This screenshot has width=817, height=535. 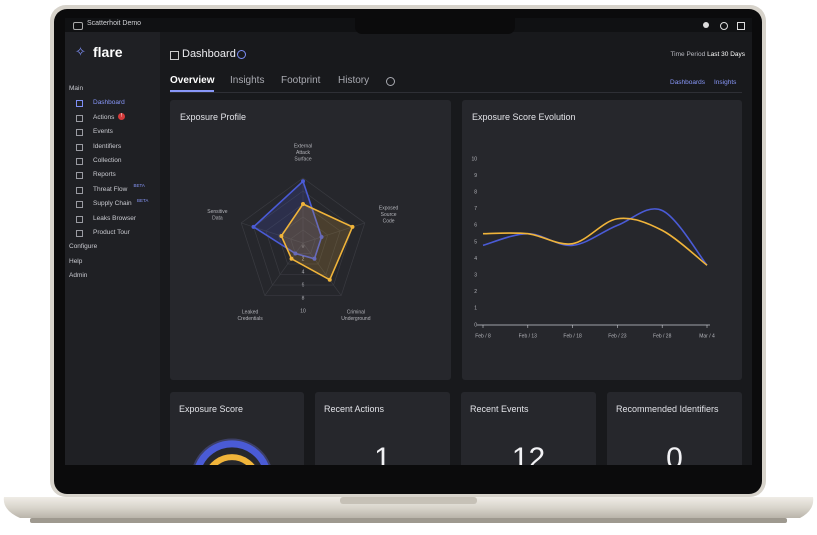 What do you see at coordinates (475, 292) in the screenshot?
I see `y-tick-label: 2` at bounding box center [475, 292].